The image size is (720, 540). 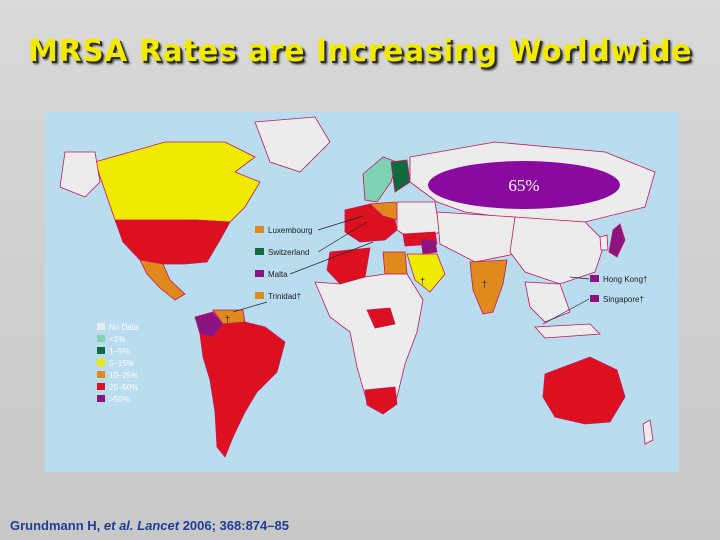 I want to click on legend-label-1: <1%, so click(x=117, y=339).